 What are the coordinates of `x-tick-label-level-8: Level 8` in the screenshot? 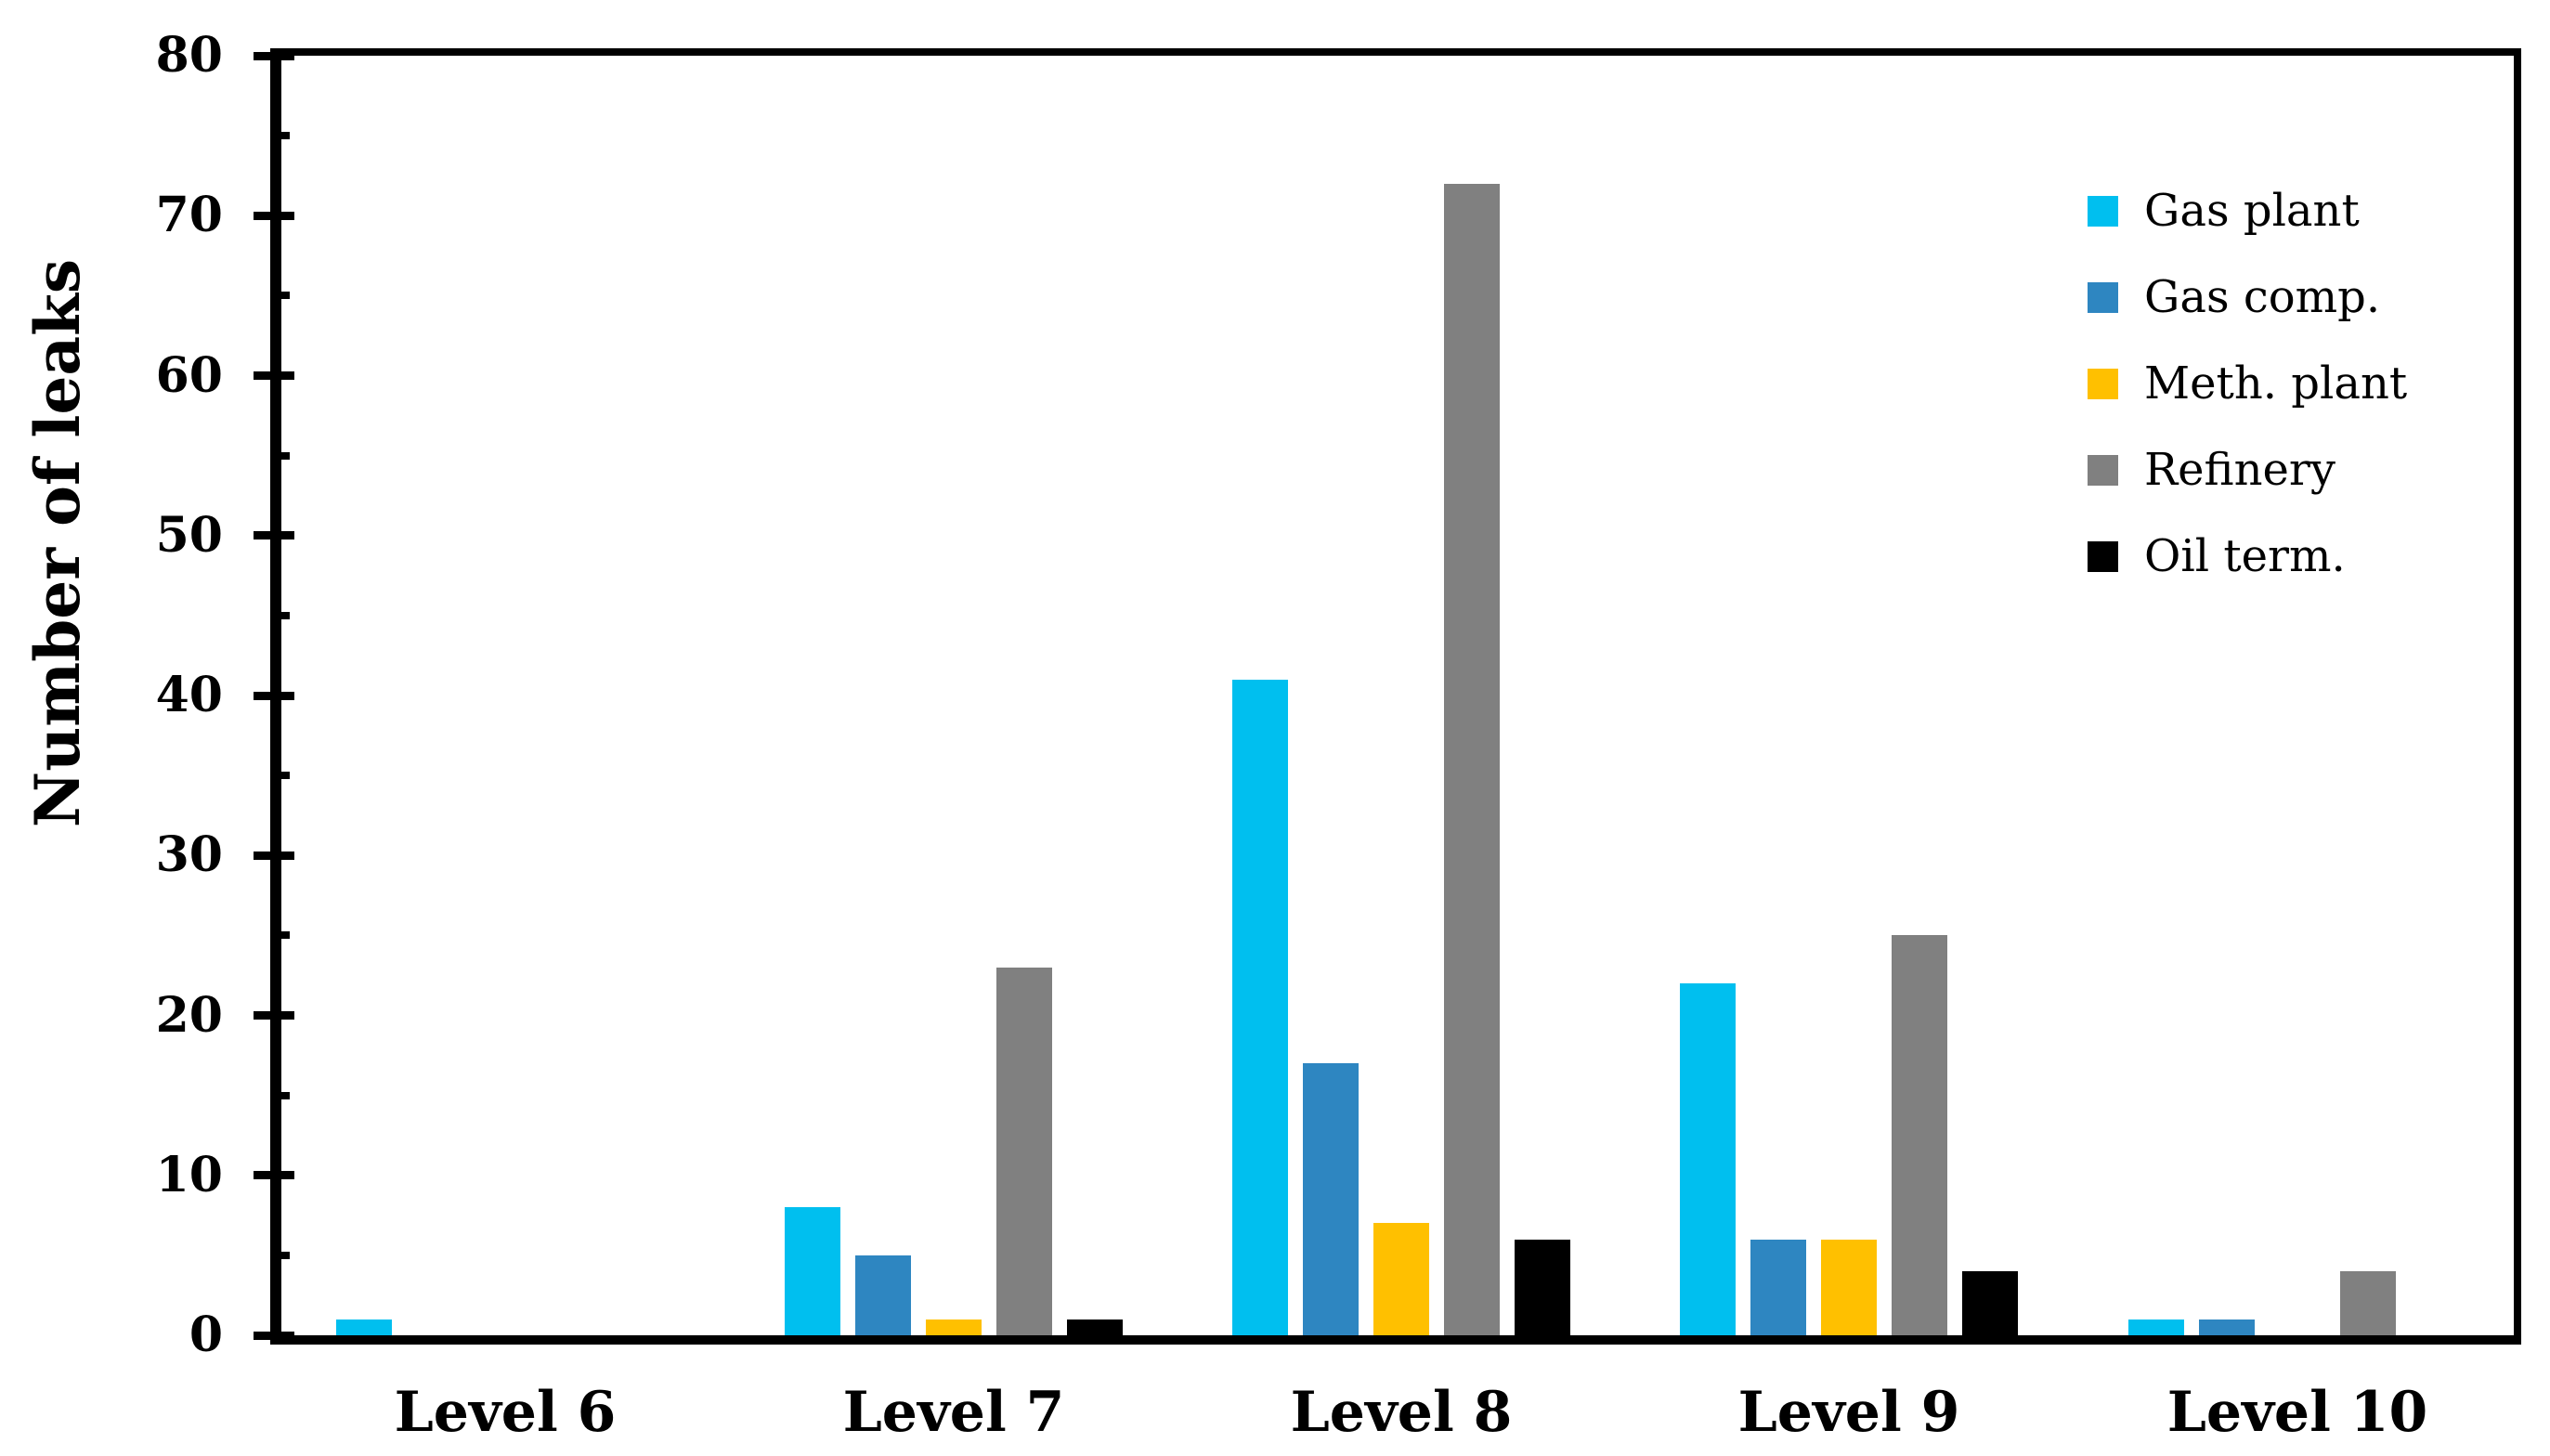 It's located at (1401, 1412).